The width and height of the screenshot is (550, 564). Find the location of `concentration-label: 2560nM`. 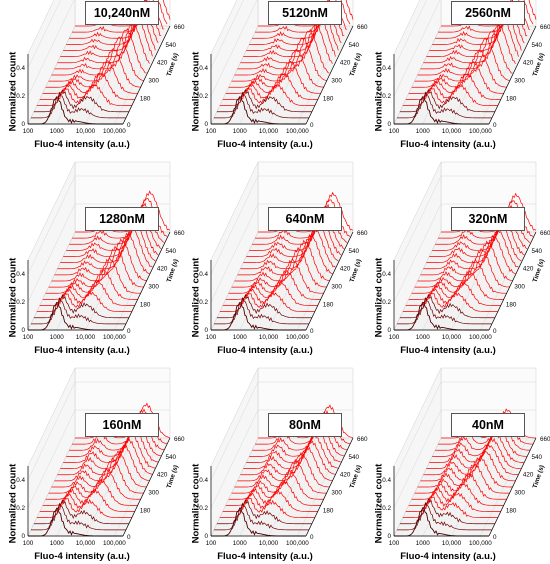

concentration-label: 2560nM is located at coordinates (488, 13).